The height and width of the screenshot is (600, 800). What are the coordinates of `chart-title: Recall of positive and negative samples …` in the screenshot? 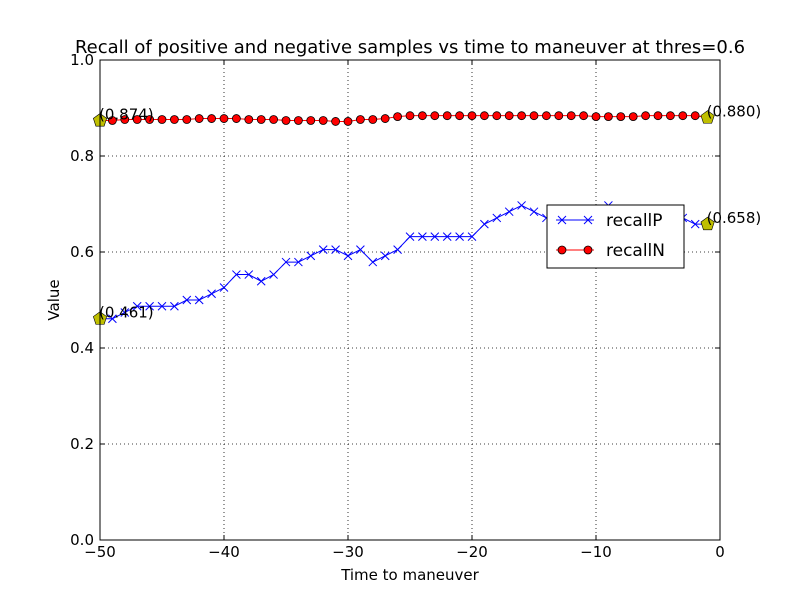 It's located at (410, 47).